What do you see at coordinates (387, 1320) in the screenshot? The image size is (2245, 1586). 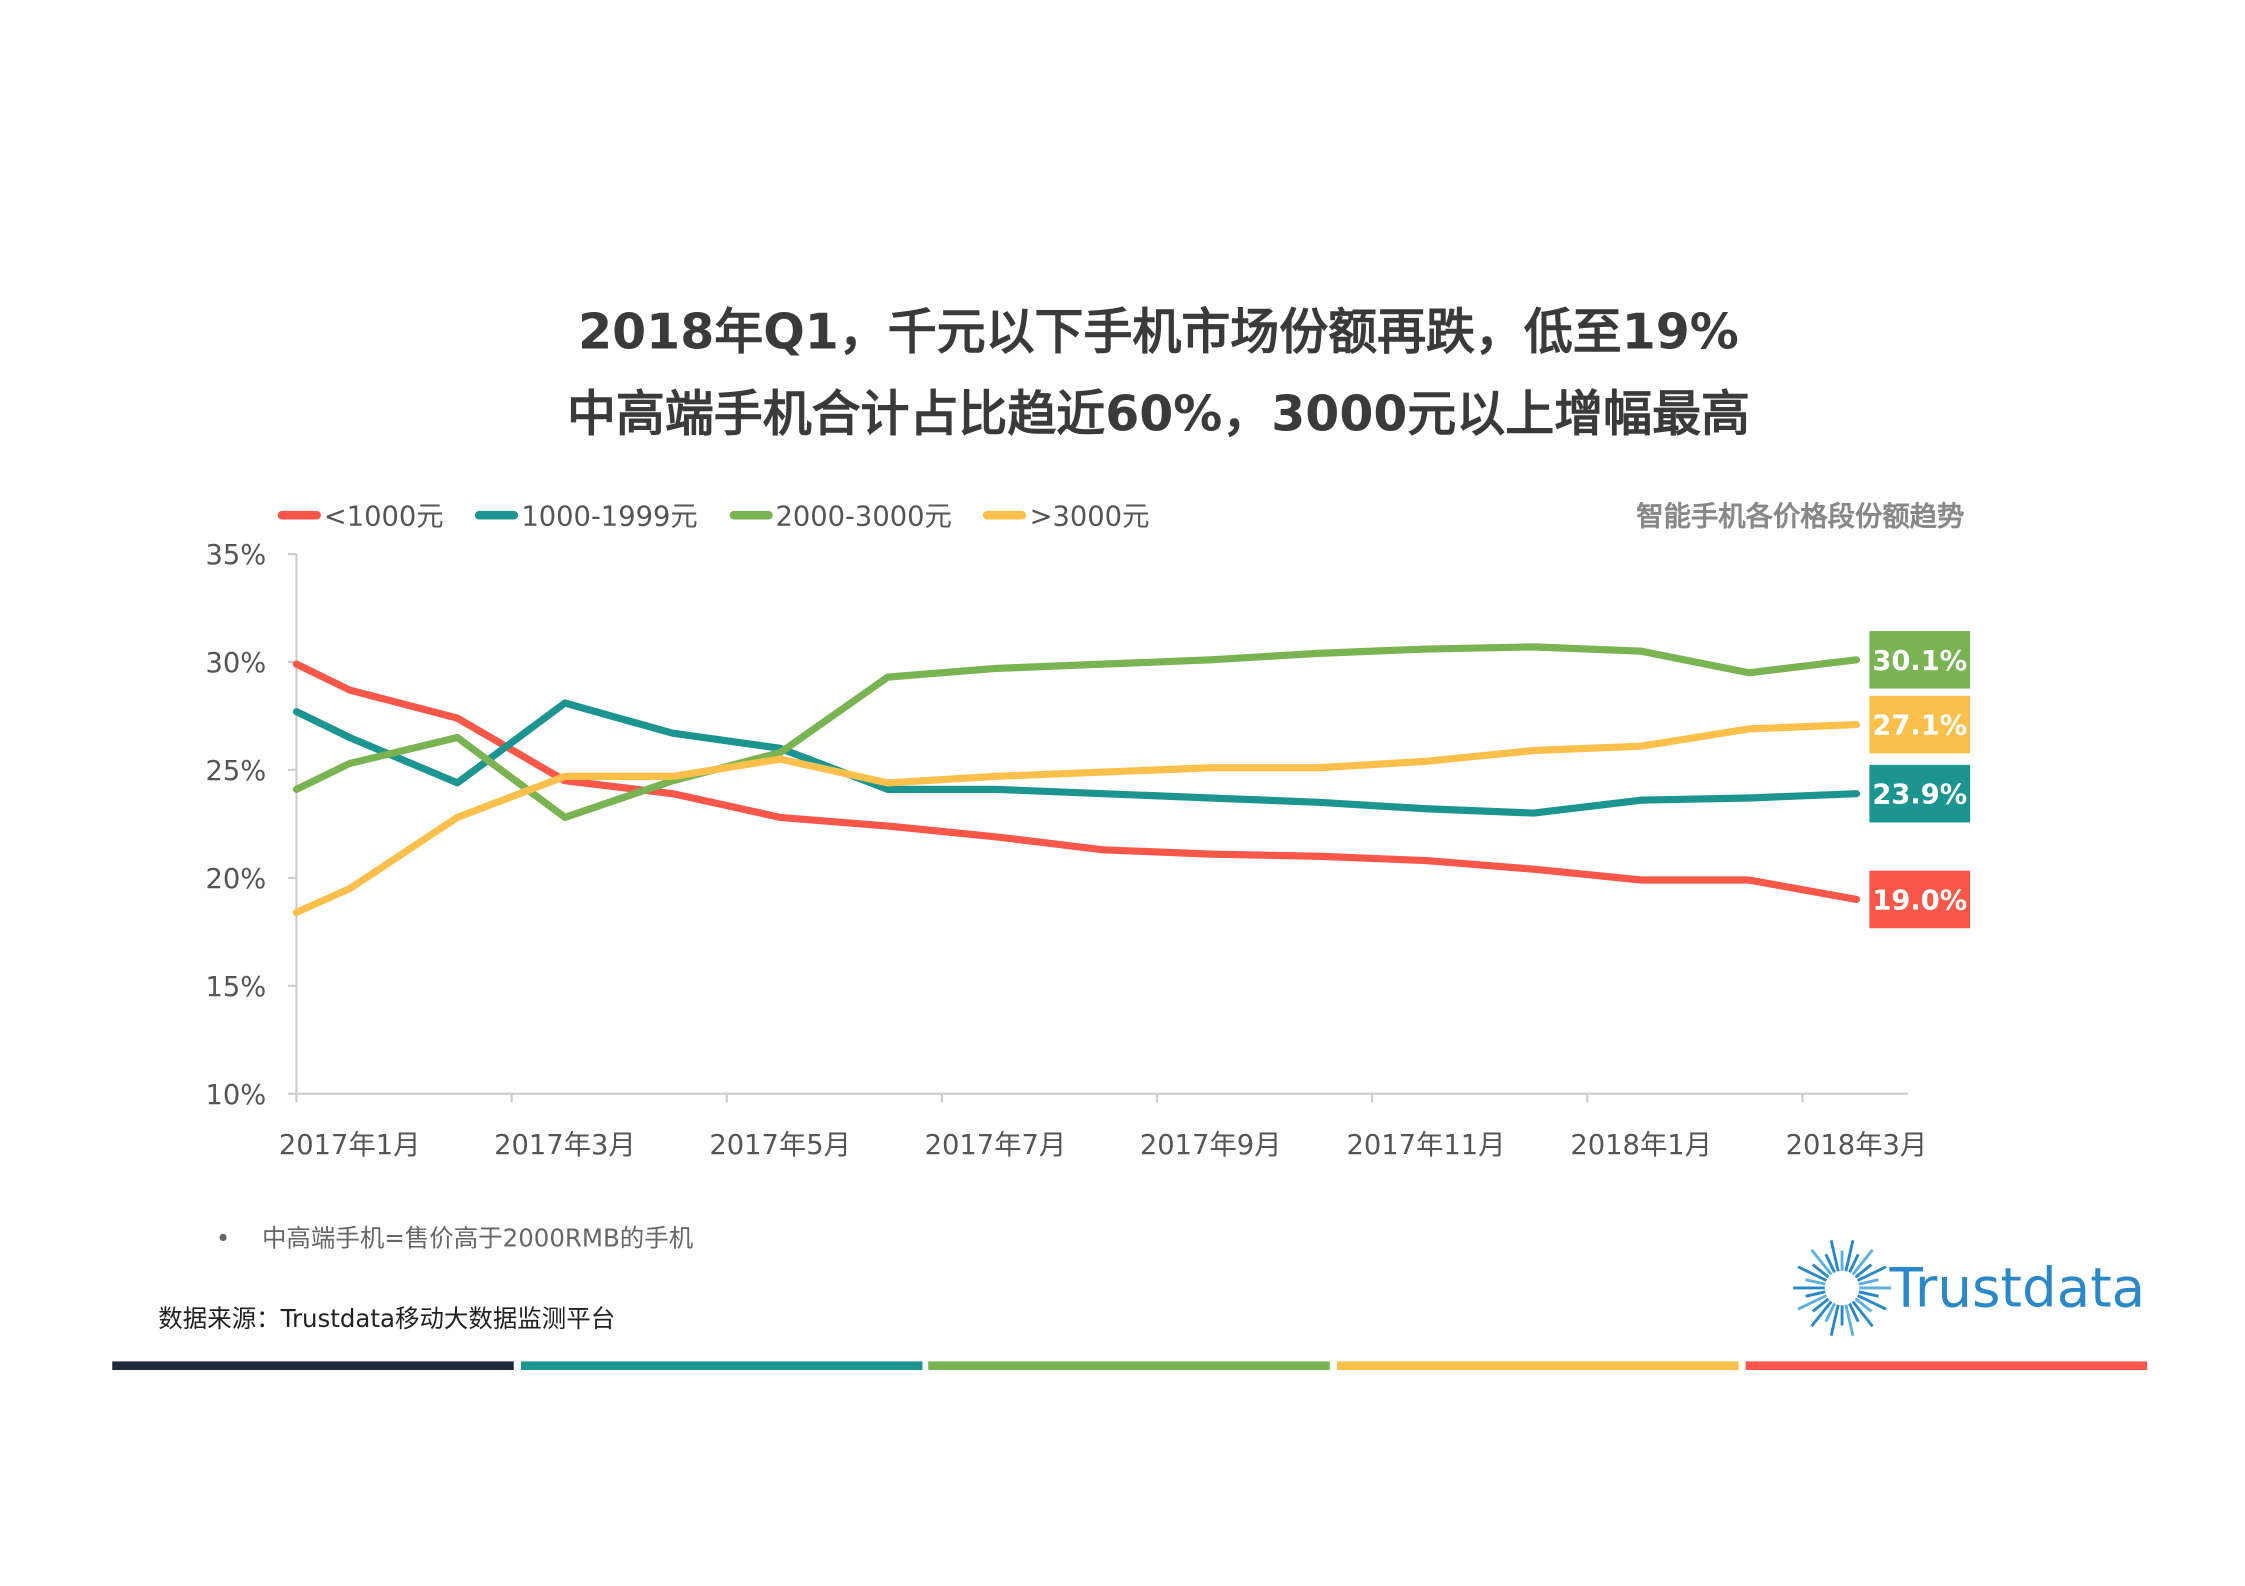 I see `data-source: 数据来源：Trustdata移动大数据监测平台` at bounding box center [387, 1320].